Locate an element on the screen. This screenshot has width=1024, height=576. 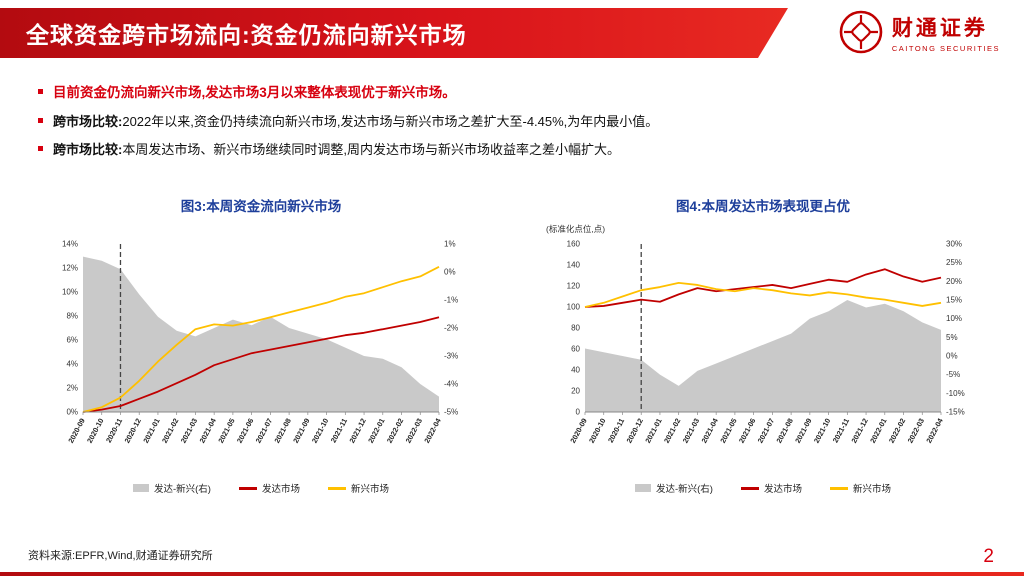
logo-name-cn: 财通证券 is located at coordinates (939, 27).